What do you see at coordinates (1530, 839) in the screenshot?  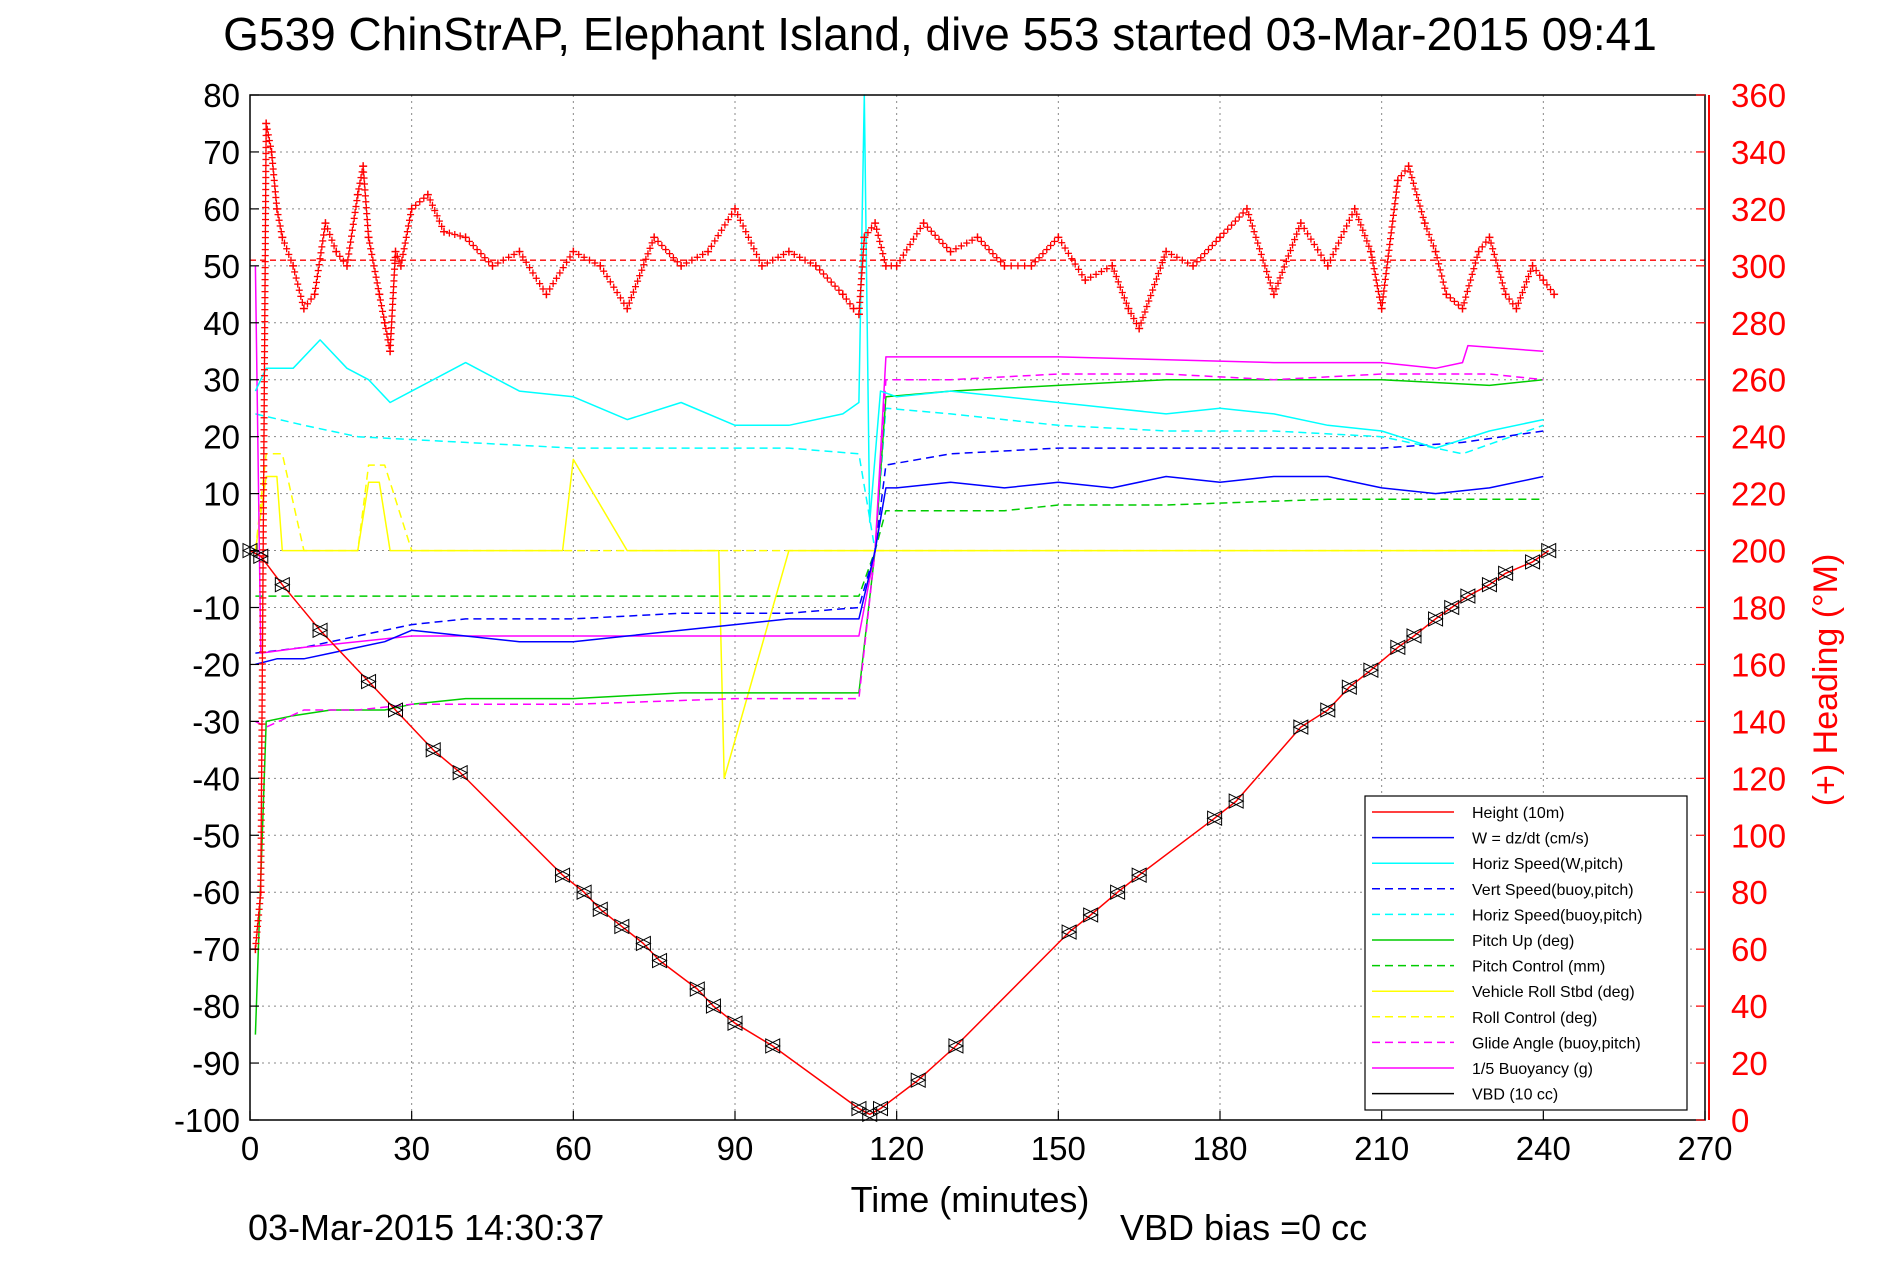 I see `legend-label: W = dz/dt (cm/s)` at bounding box center [1530, 839].